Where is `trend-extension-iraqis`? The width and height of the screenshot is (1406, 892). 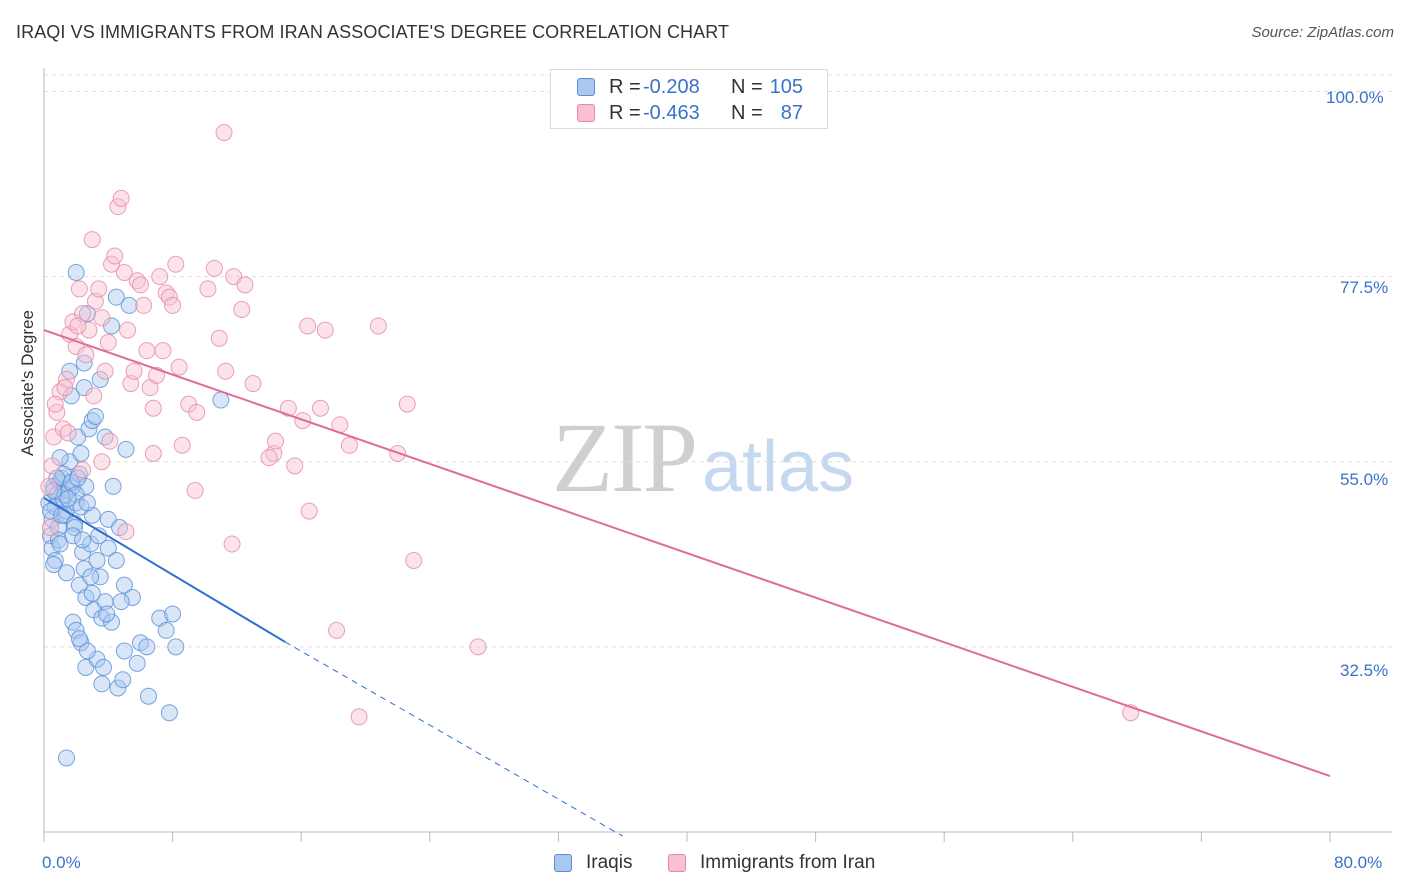 trend-extension-iraqis is located at coordinates (453, 739).